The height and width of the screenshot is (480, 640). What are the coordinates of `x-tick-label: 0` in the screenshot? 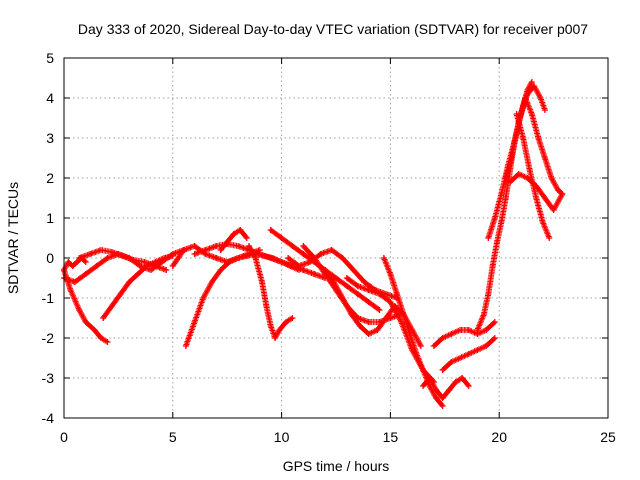 It's located at (64, 437).